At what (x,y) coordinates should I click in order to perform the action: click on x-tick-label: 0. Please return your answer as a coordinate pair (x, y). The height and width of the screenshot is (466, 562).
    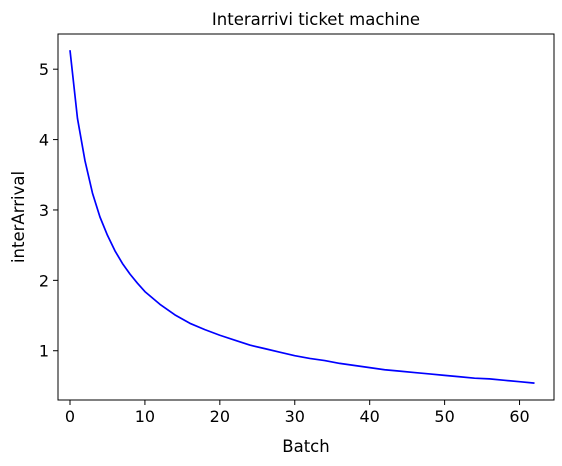
    Looking at the image, I should click on (70, 416).